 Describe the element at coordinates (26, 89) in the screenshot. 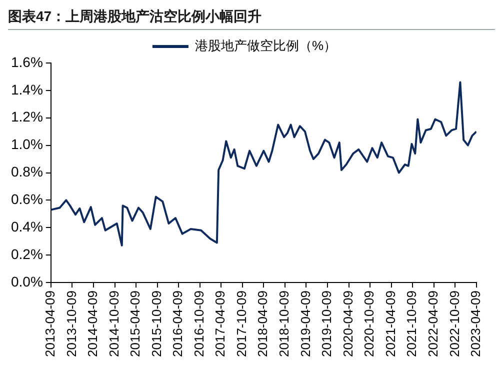

I see `y-tick-label: 1.4%` at that location.